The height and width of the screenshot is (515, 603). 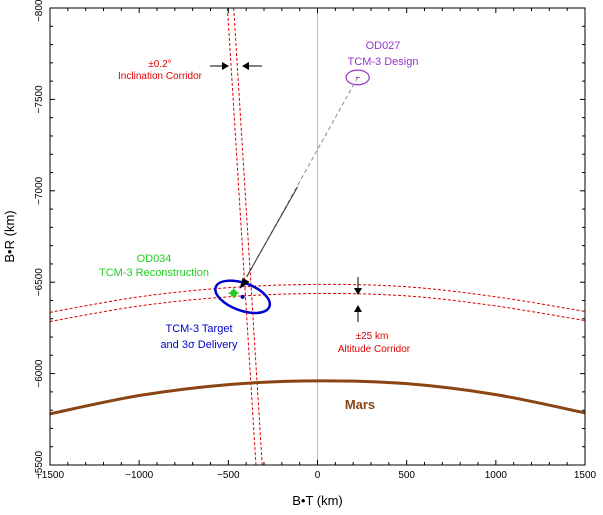 I want to click on od027-label: OD027, so click(x=383, y=46).